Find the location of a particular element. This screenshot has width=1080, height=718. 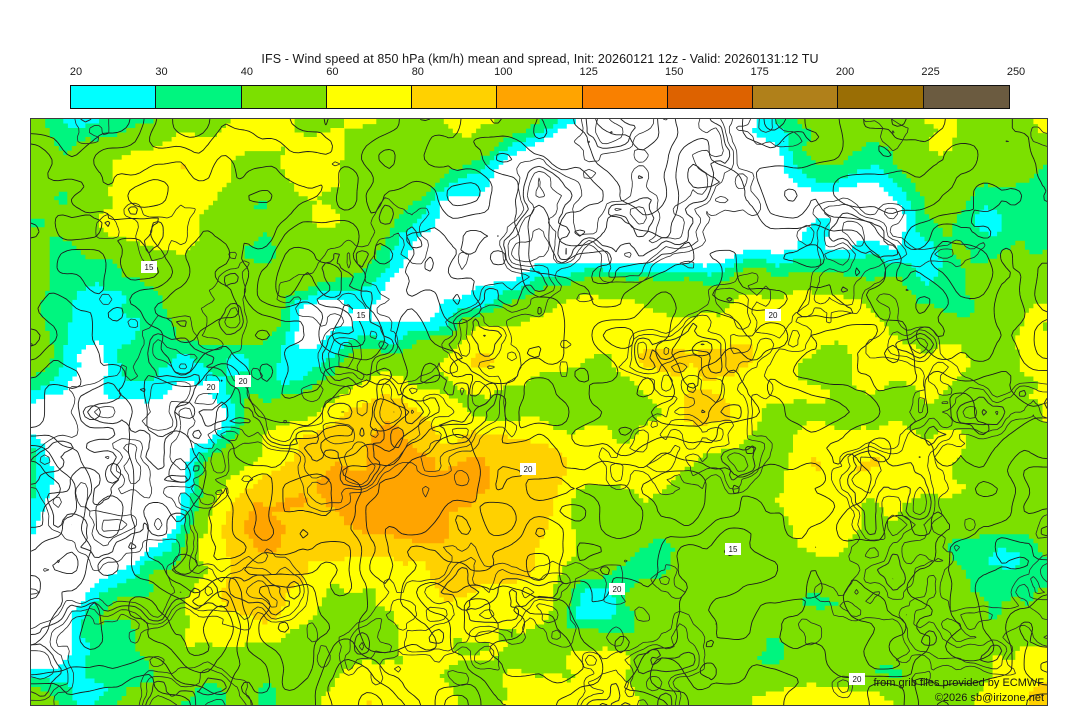

colorbar-tick-30: 30 is located at coordinates (161, 72).